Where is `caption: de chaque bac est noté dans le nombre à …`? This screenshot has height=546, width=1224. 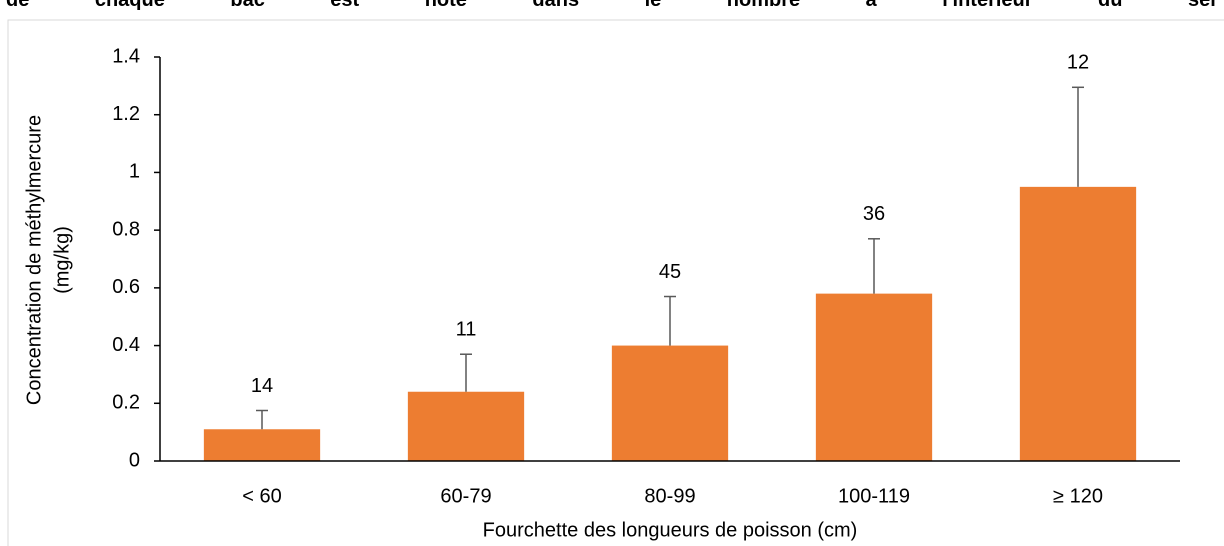
caption: de chaque bac est noté dans le nombre à … is located at coordinates (612, 5).